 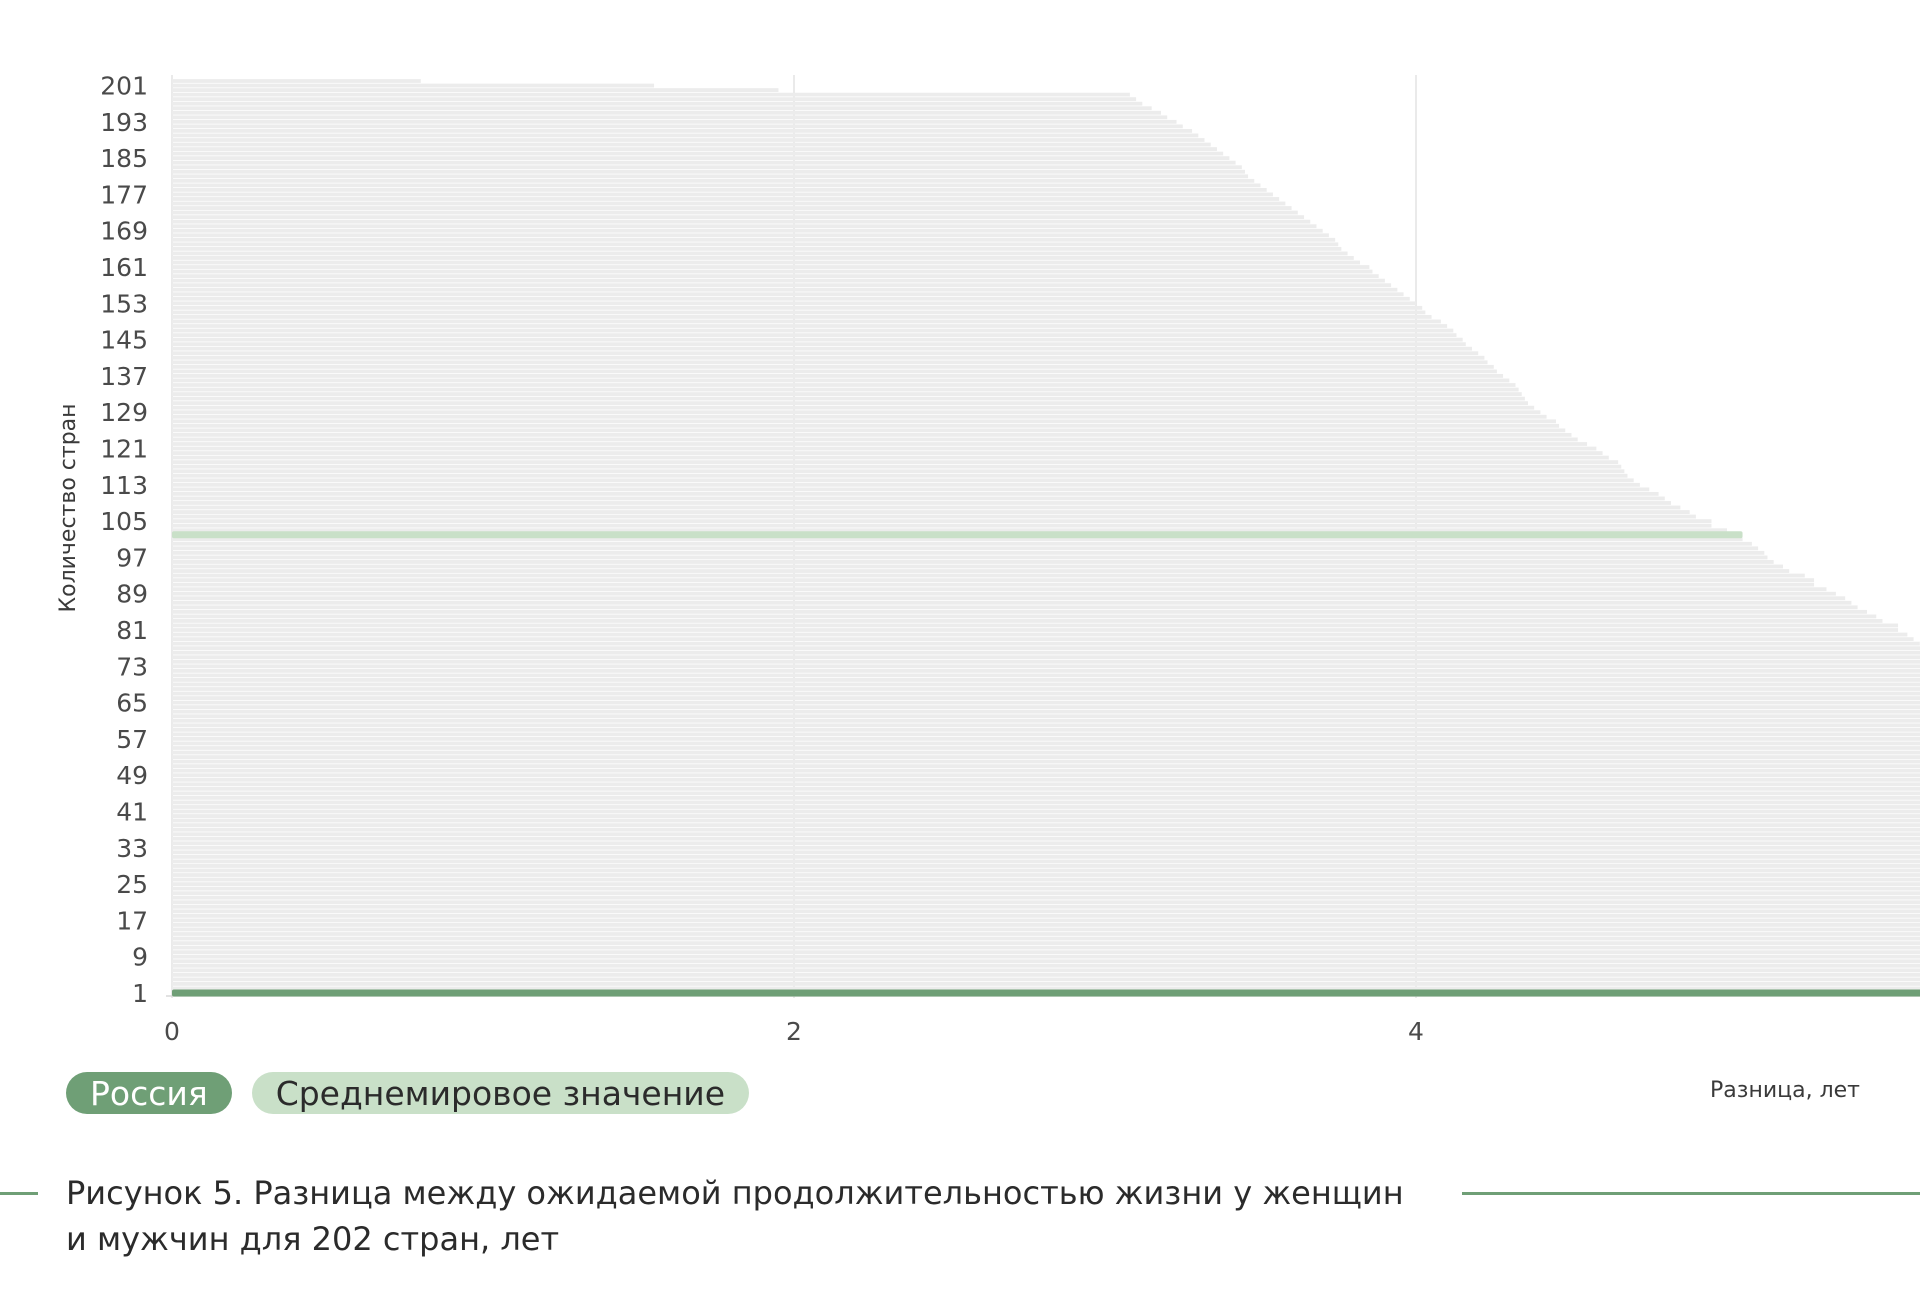 I want to click on legend-russia: Россия, so click(x=149, y=1093).